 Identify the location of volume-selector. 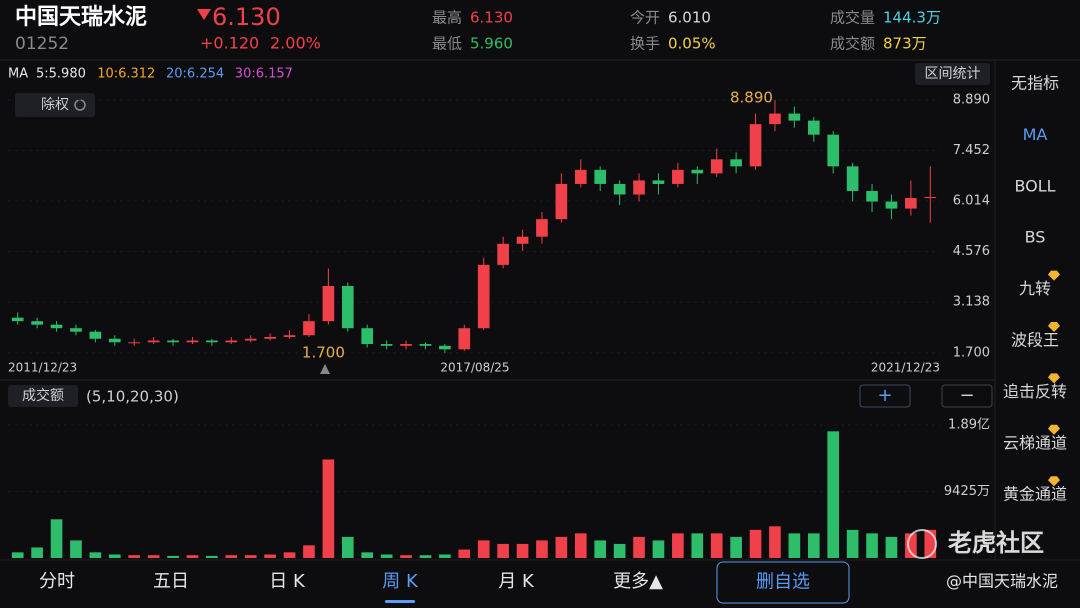
(43, 396).